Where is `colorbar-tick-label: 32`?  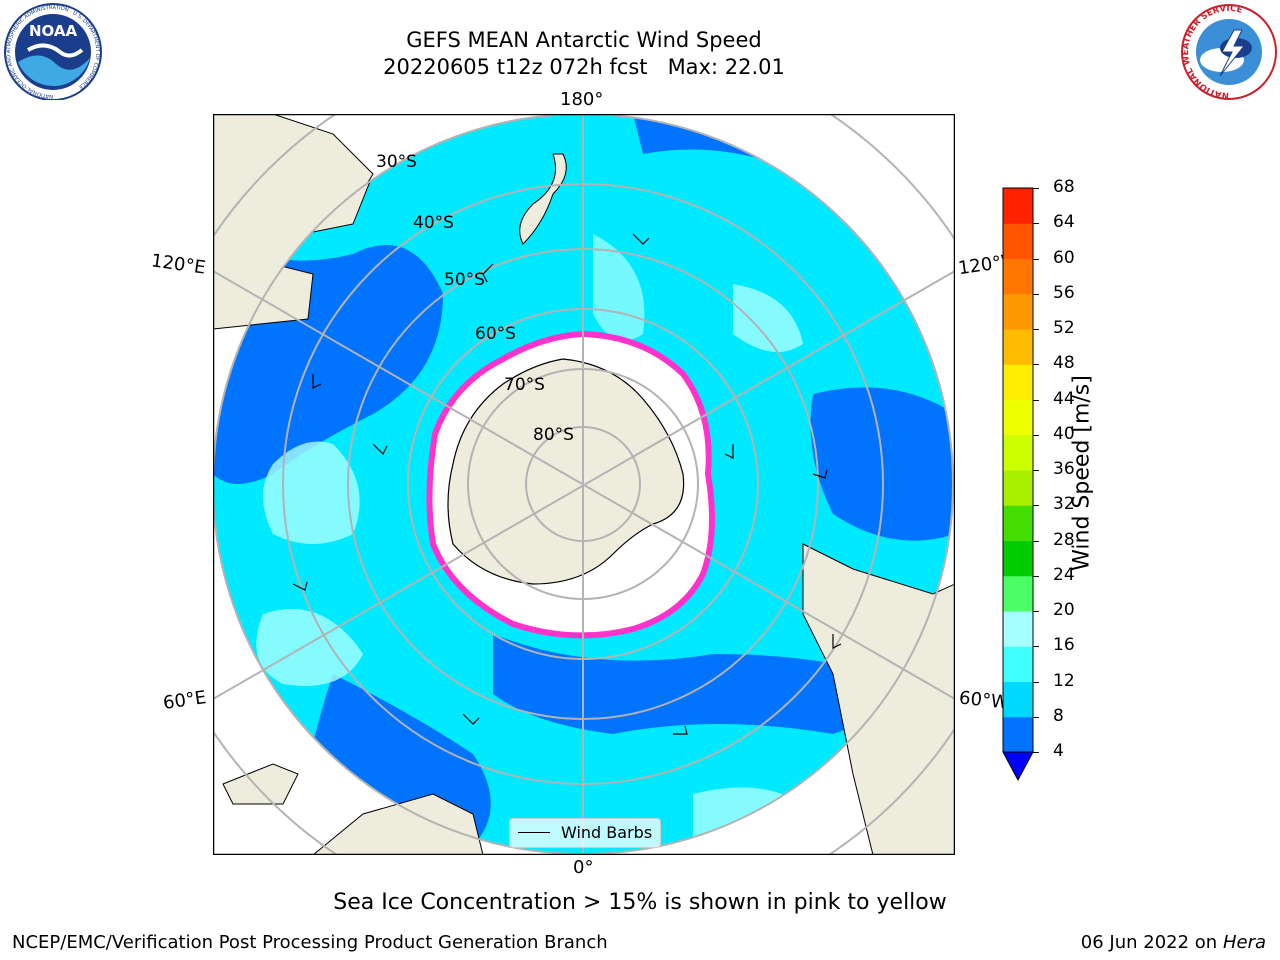 colorbar-tick-label: 32 is located at coordinates (1064, 504).